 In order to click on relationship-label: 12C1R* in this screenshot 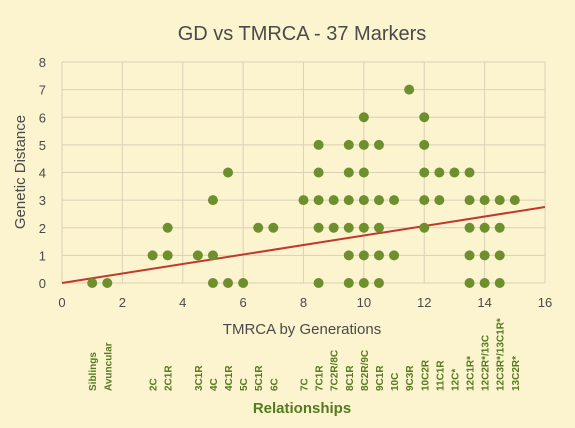, I will do `click(471, 373)`.